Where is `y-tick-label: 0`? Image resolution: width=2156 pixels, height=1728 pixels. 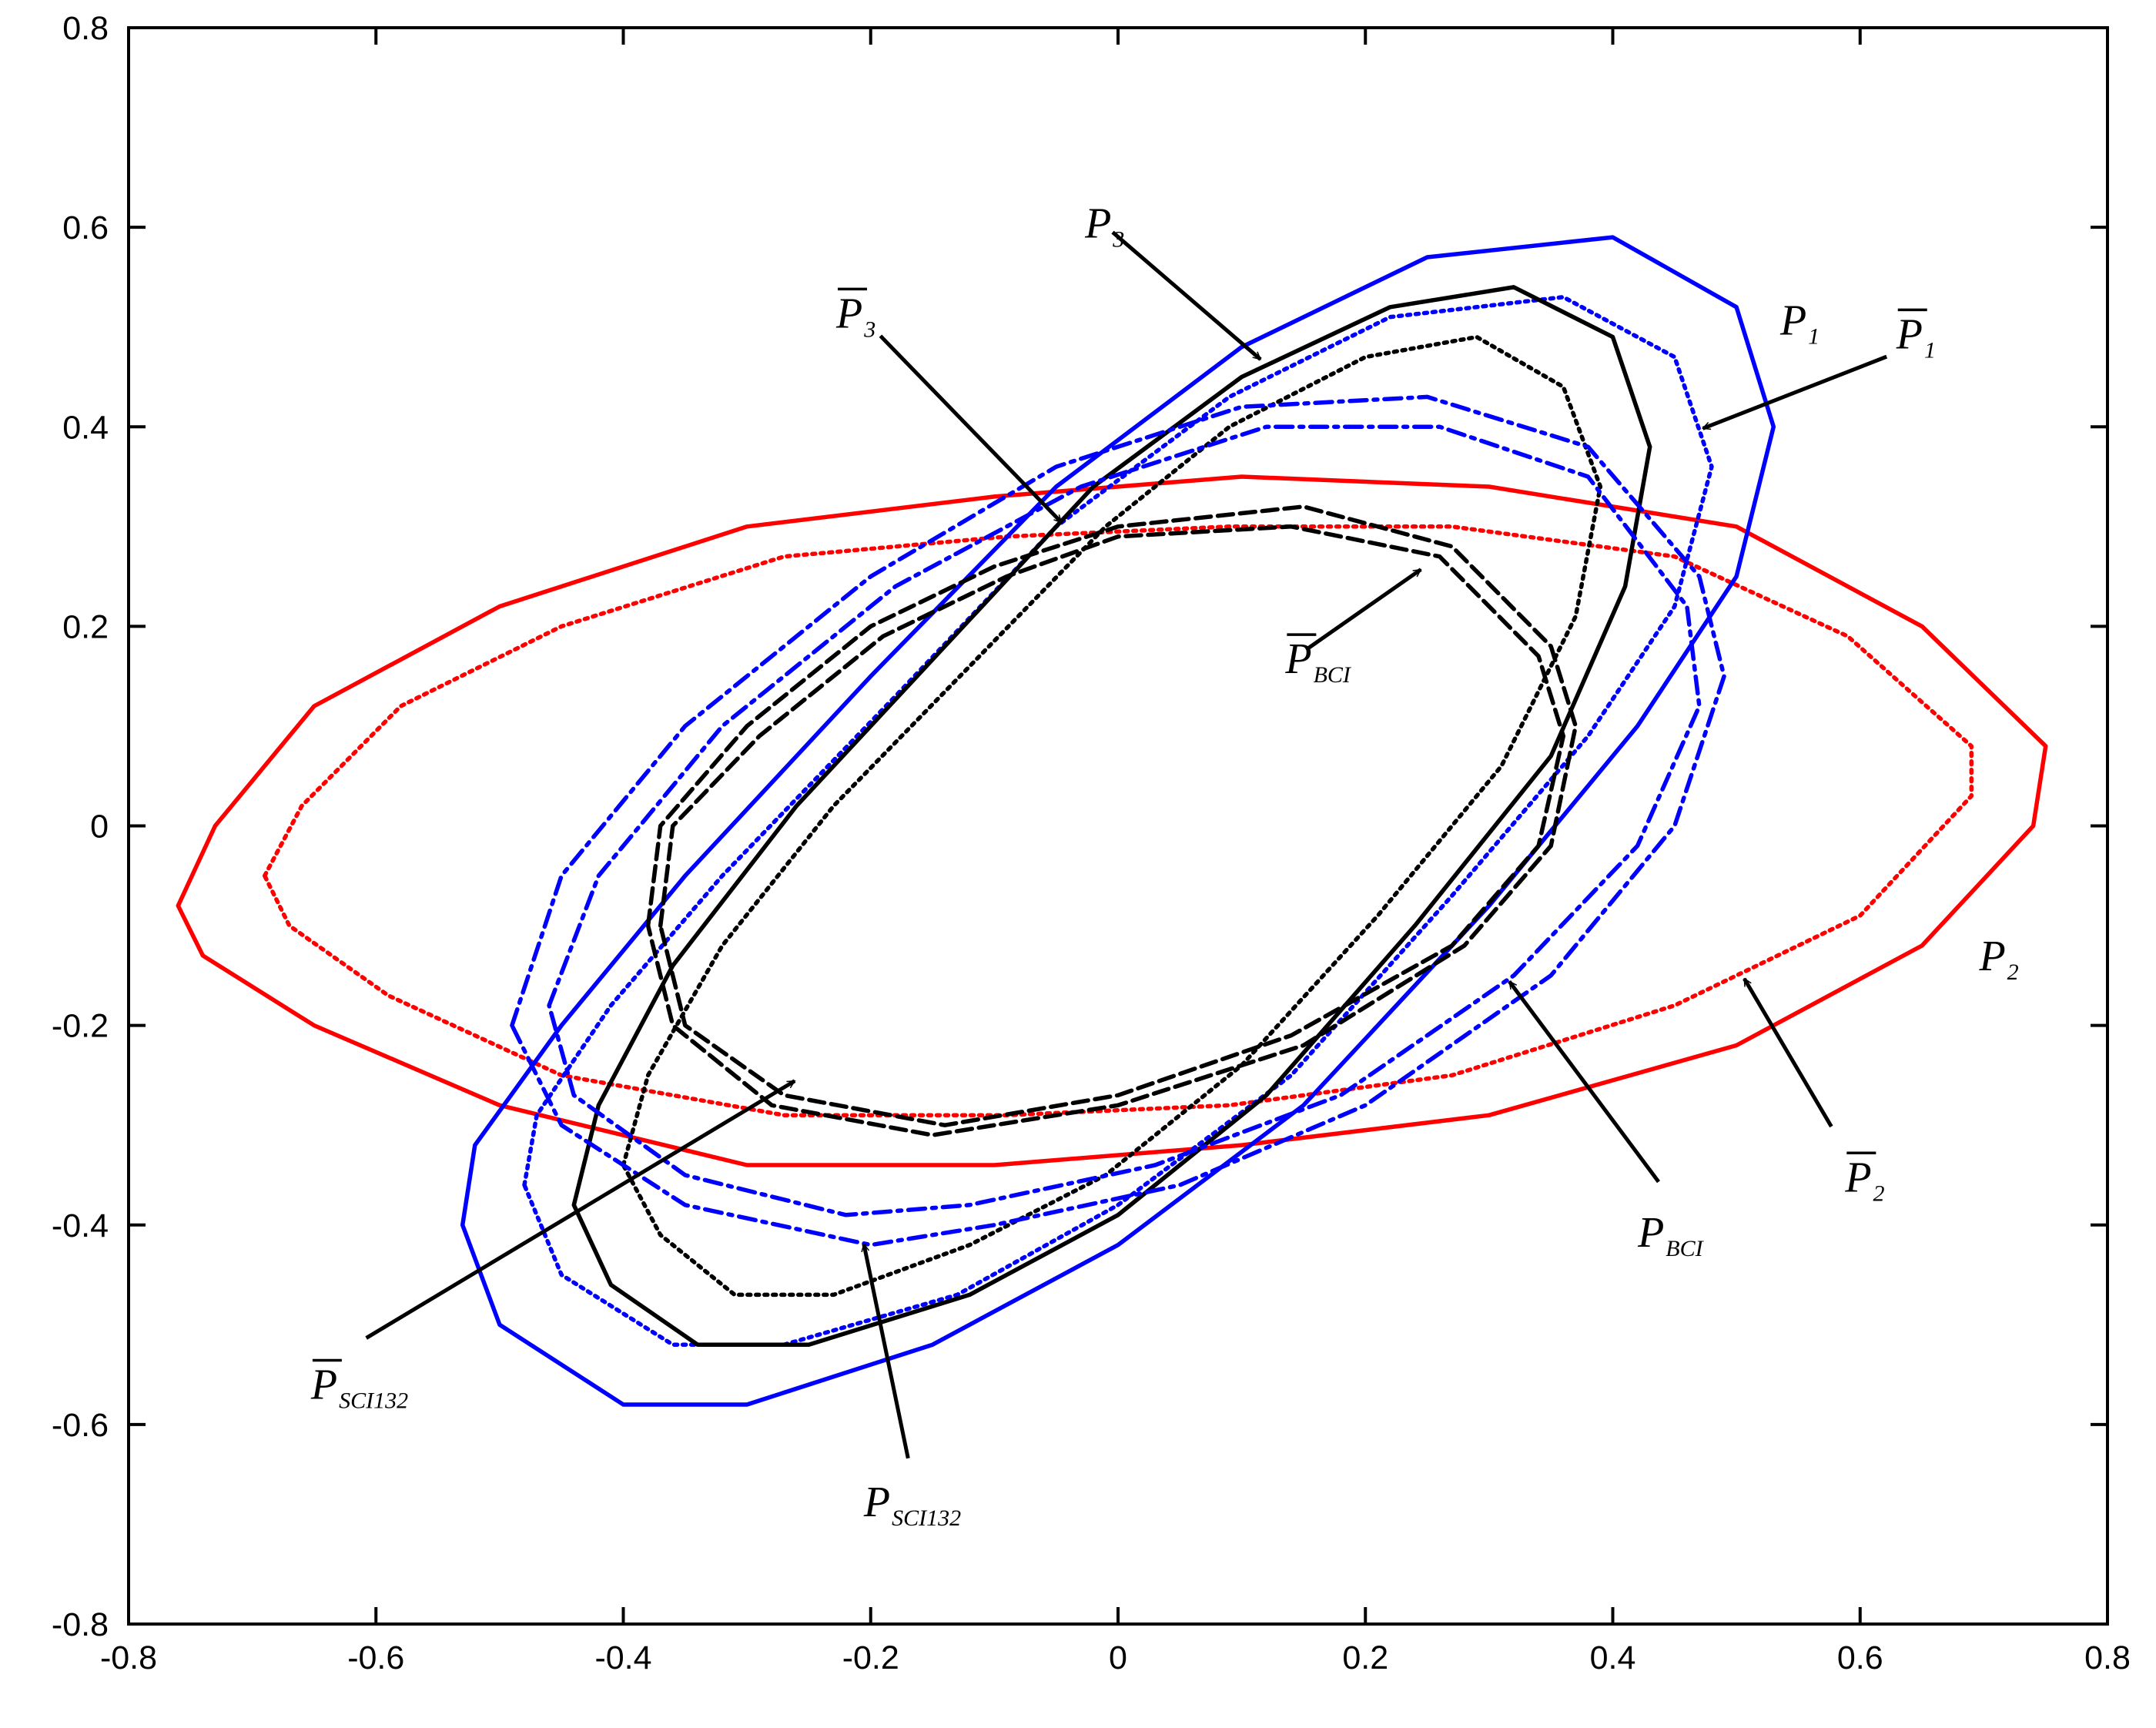
y-tick-label: 0 is located at coordinates (99, 828).